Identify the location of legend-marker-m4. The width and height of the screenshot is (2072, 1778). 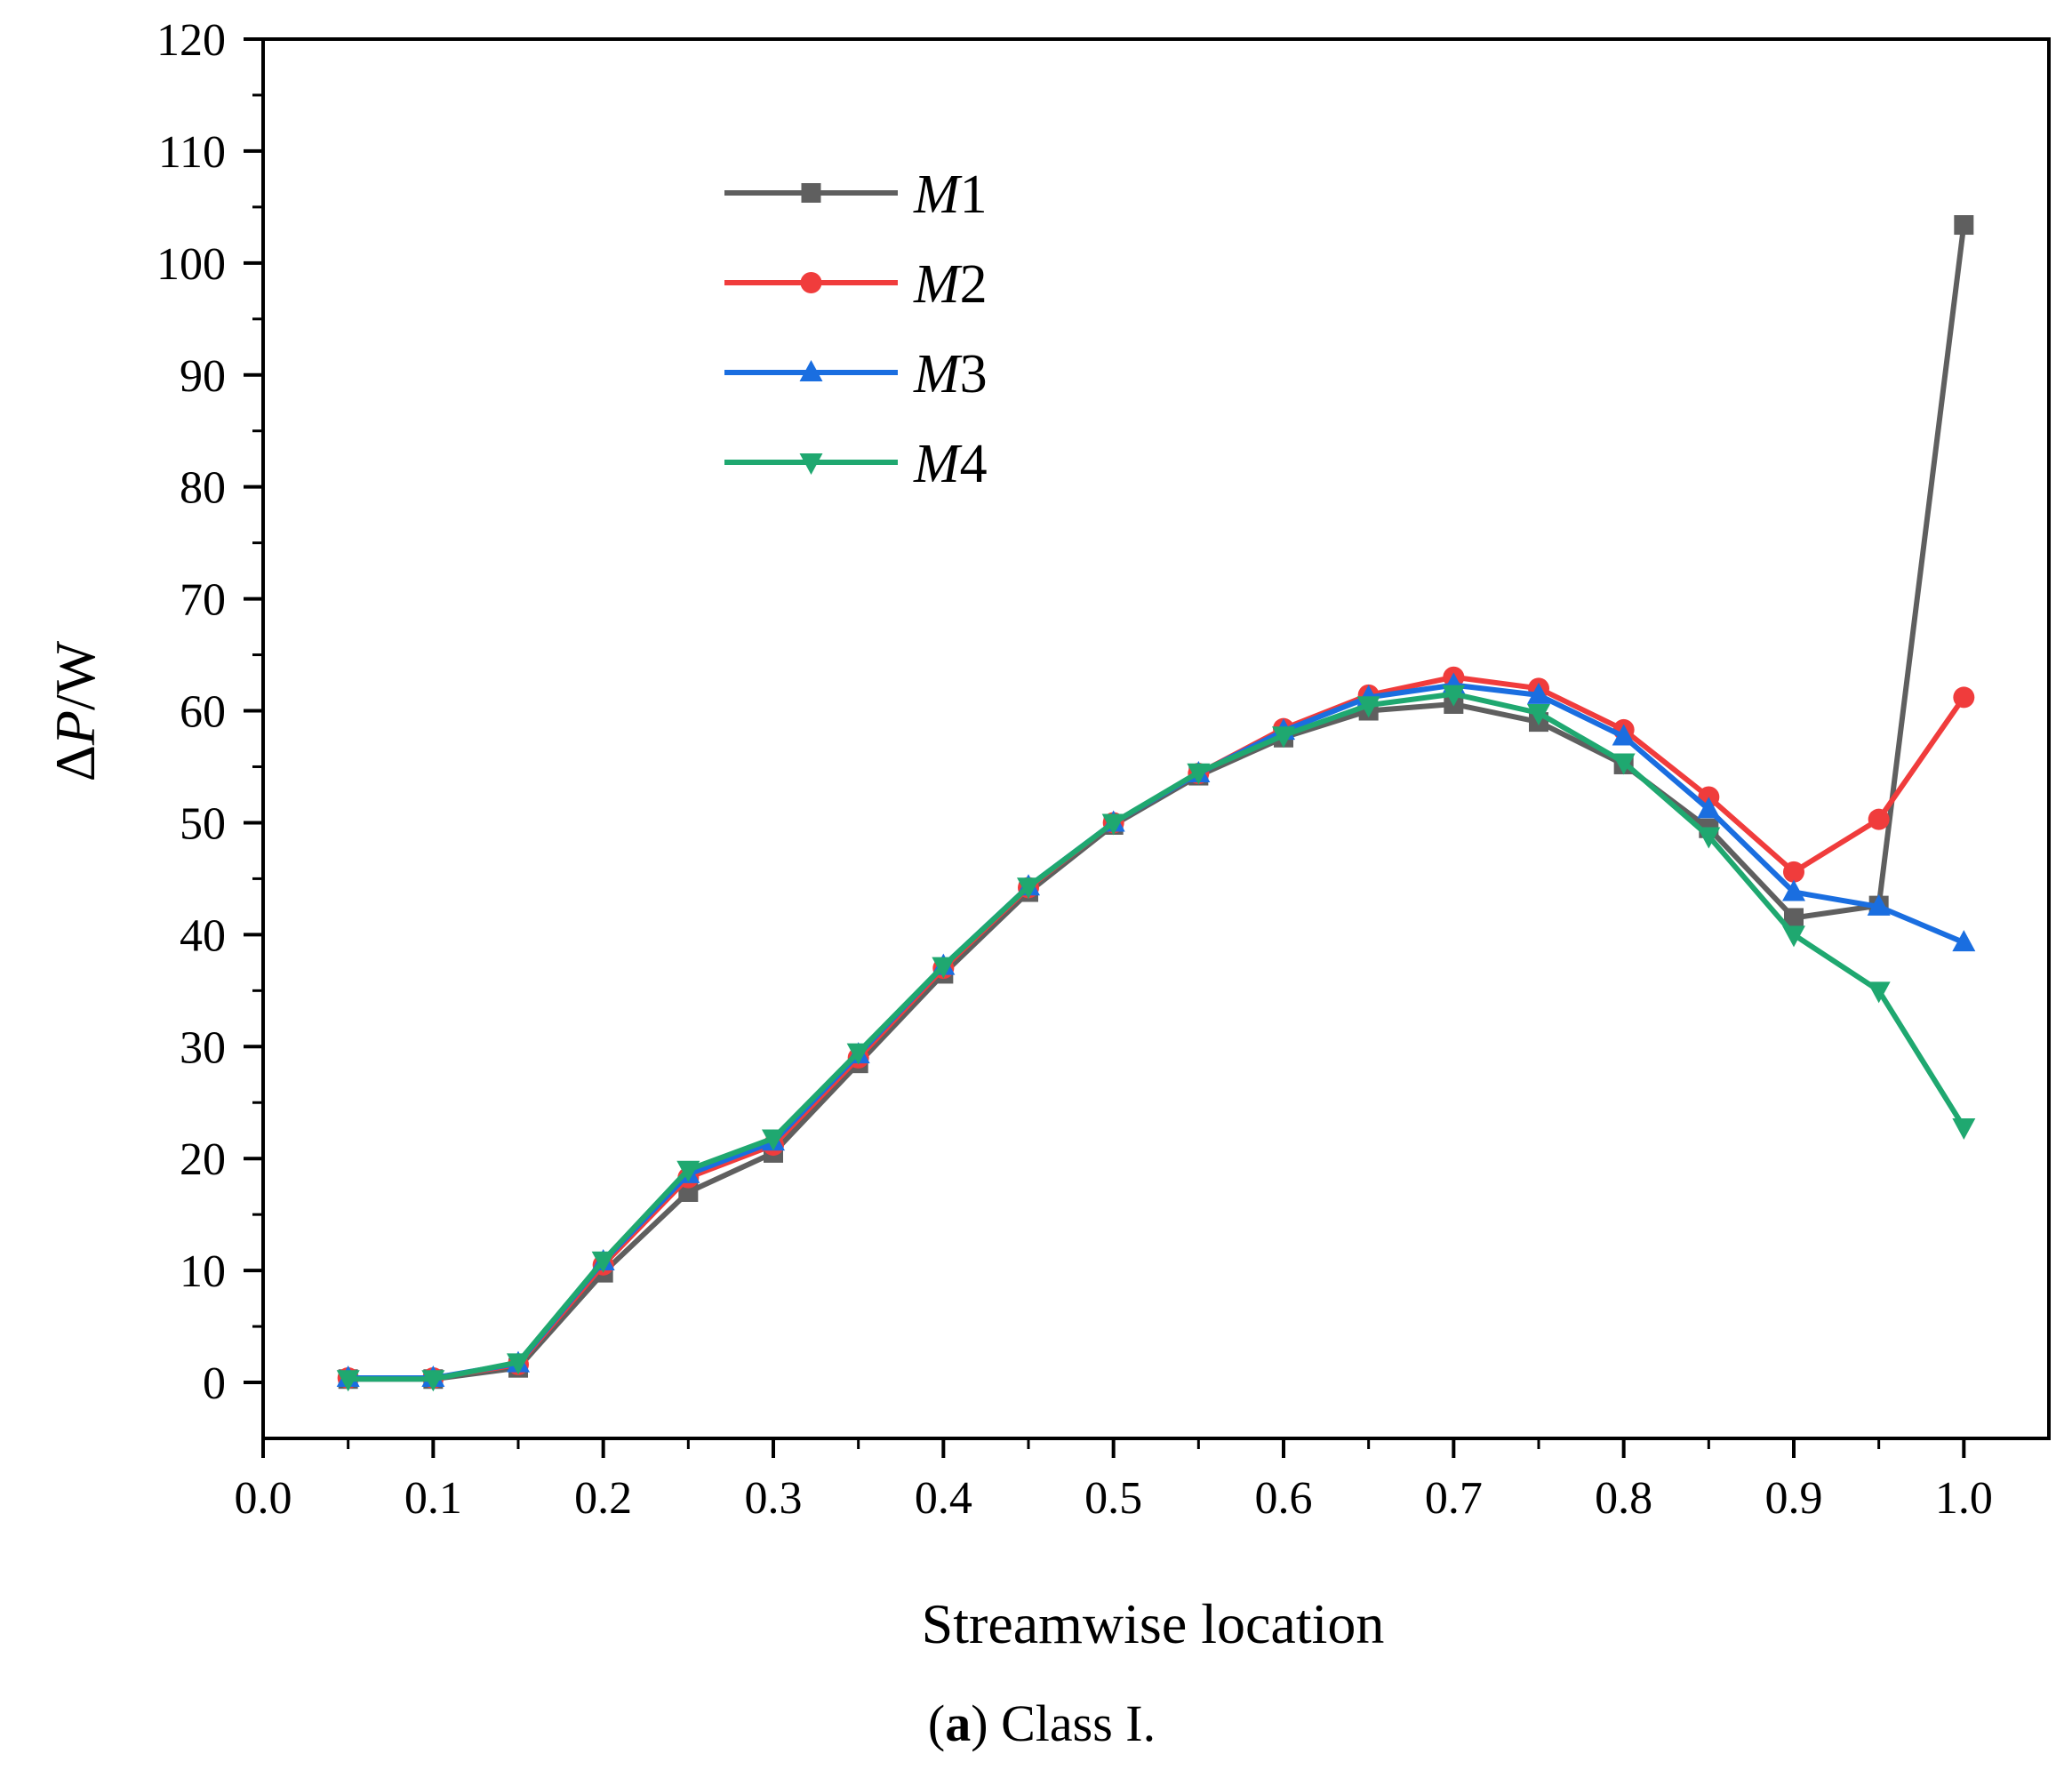
(811, 464).